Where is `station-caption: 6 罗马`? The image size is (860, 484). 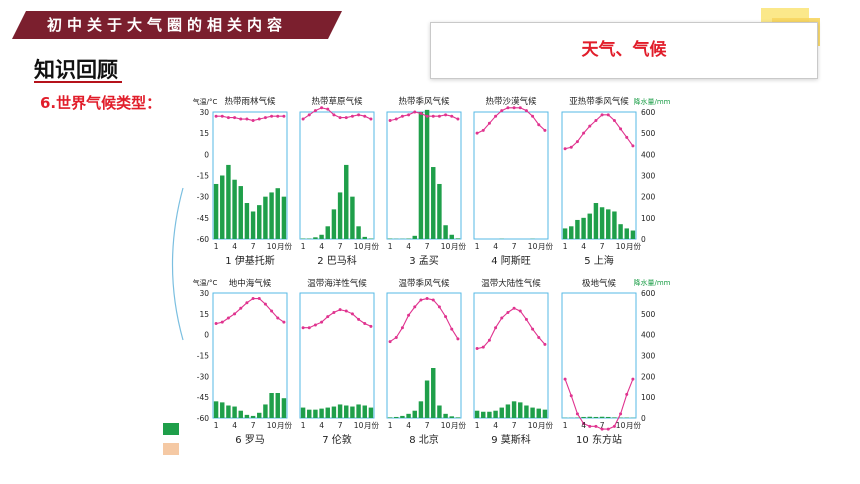
station-caption: 6 罗马 is located at coordinates (250, 440).